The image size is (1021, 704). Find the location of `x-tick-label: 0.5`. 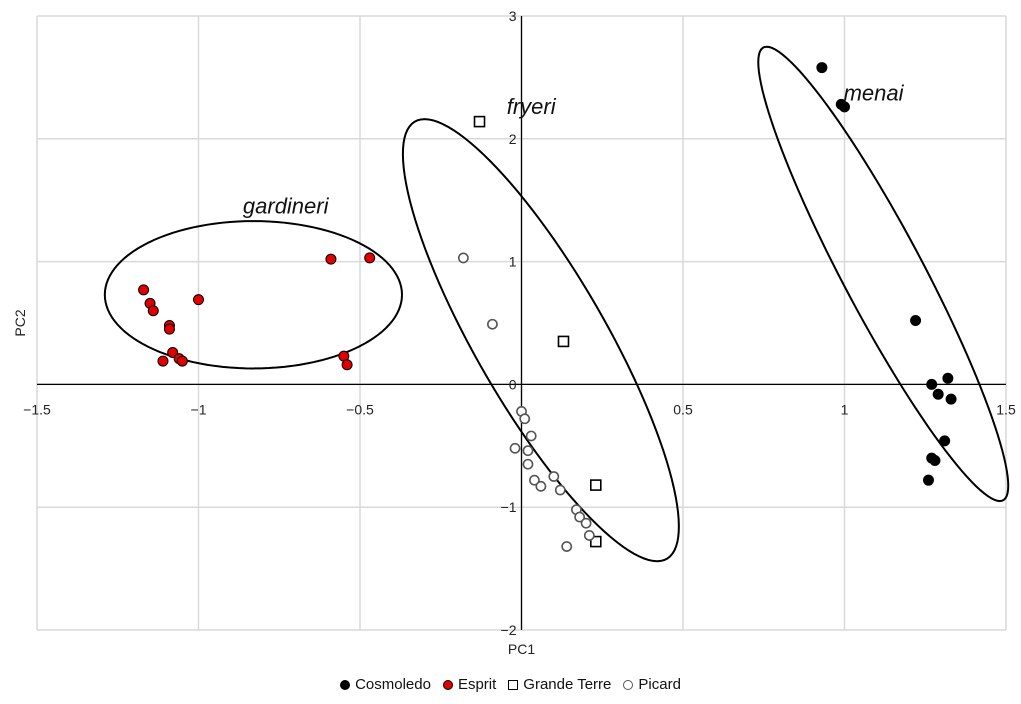

x-tick-label: 0.5 is located at coordinates (683, 409).